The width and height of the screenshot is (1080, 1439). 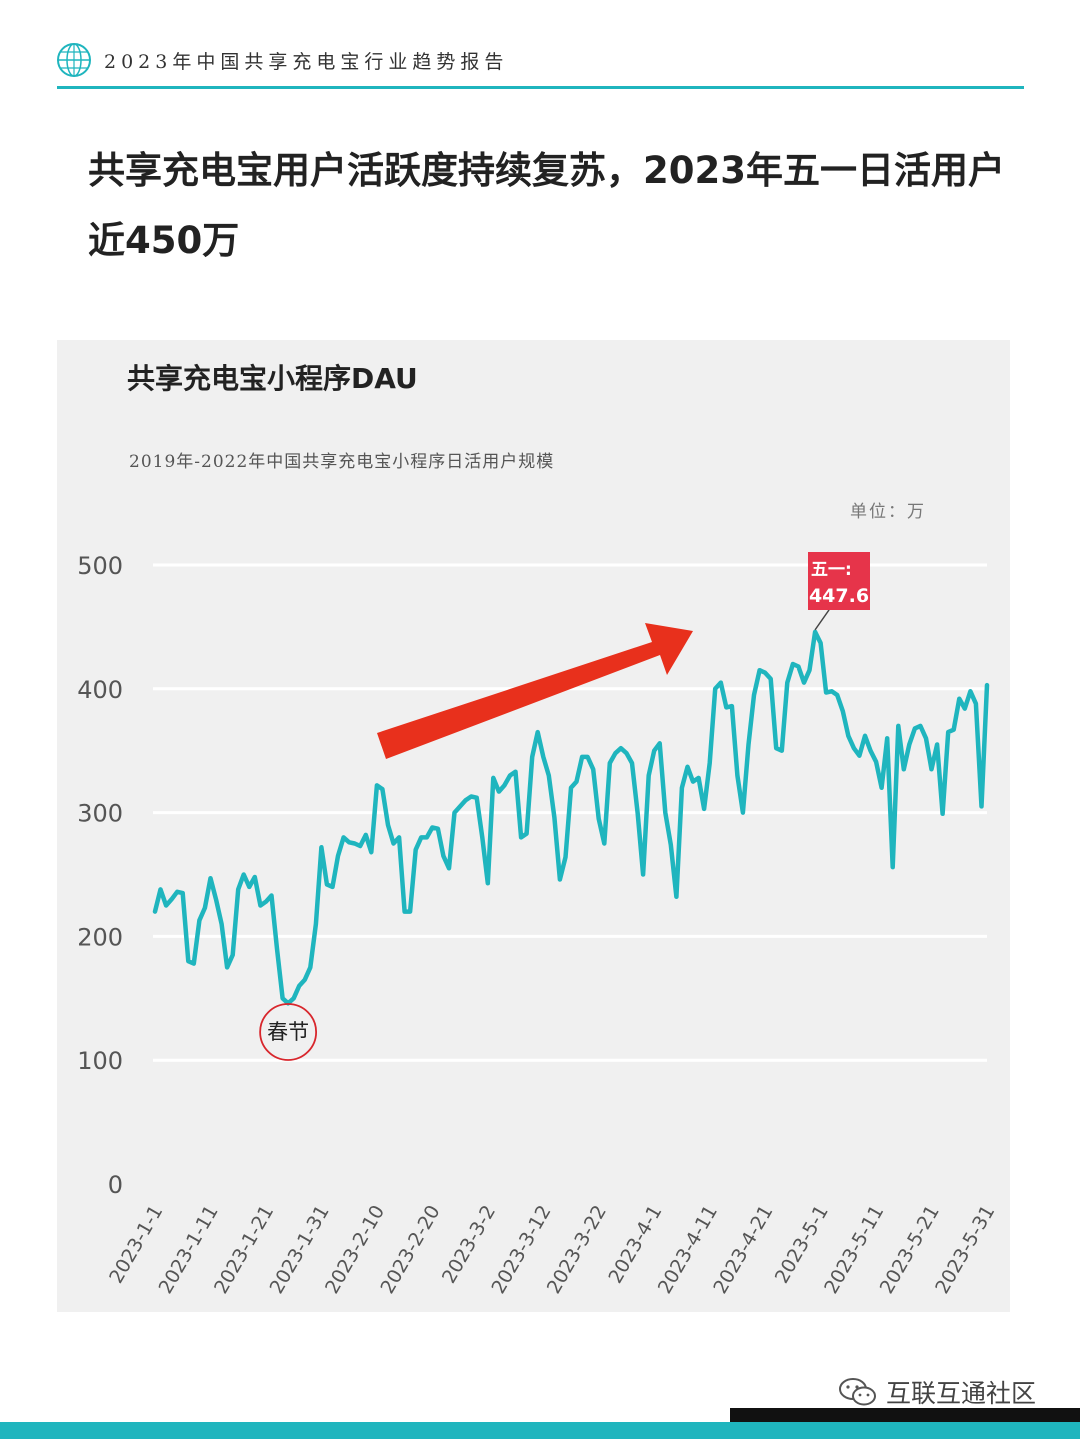 I want to click on peak-callout-label: 五一:, so click(x=831, y=570).